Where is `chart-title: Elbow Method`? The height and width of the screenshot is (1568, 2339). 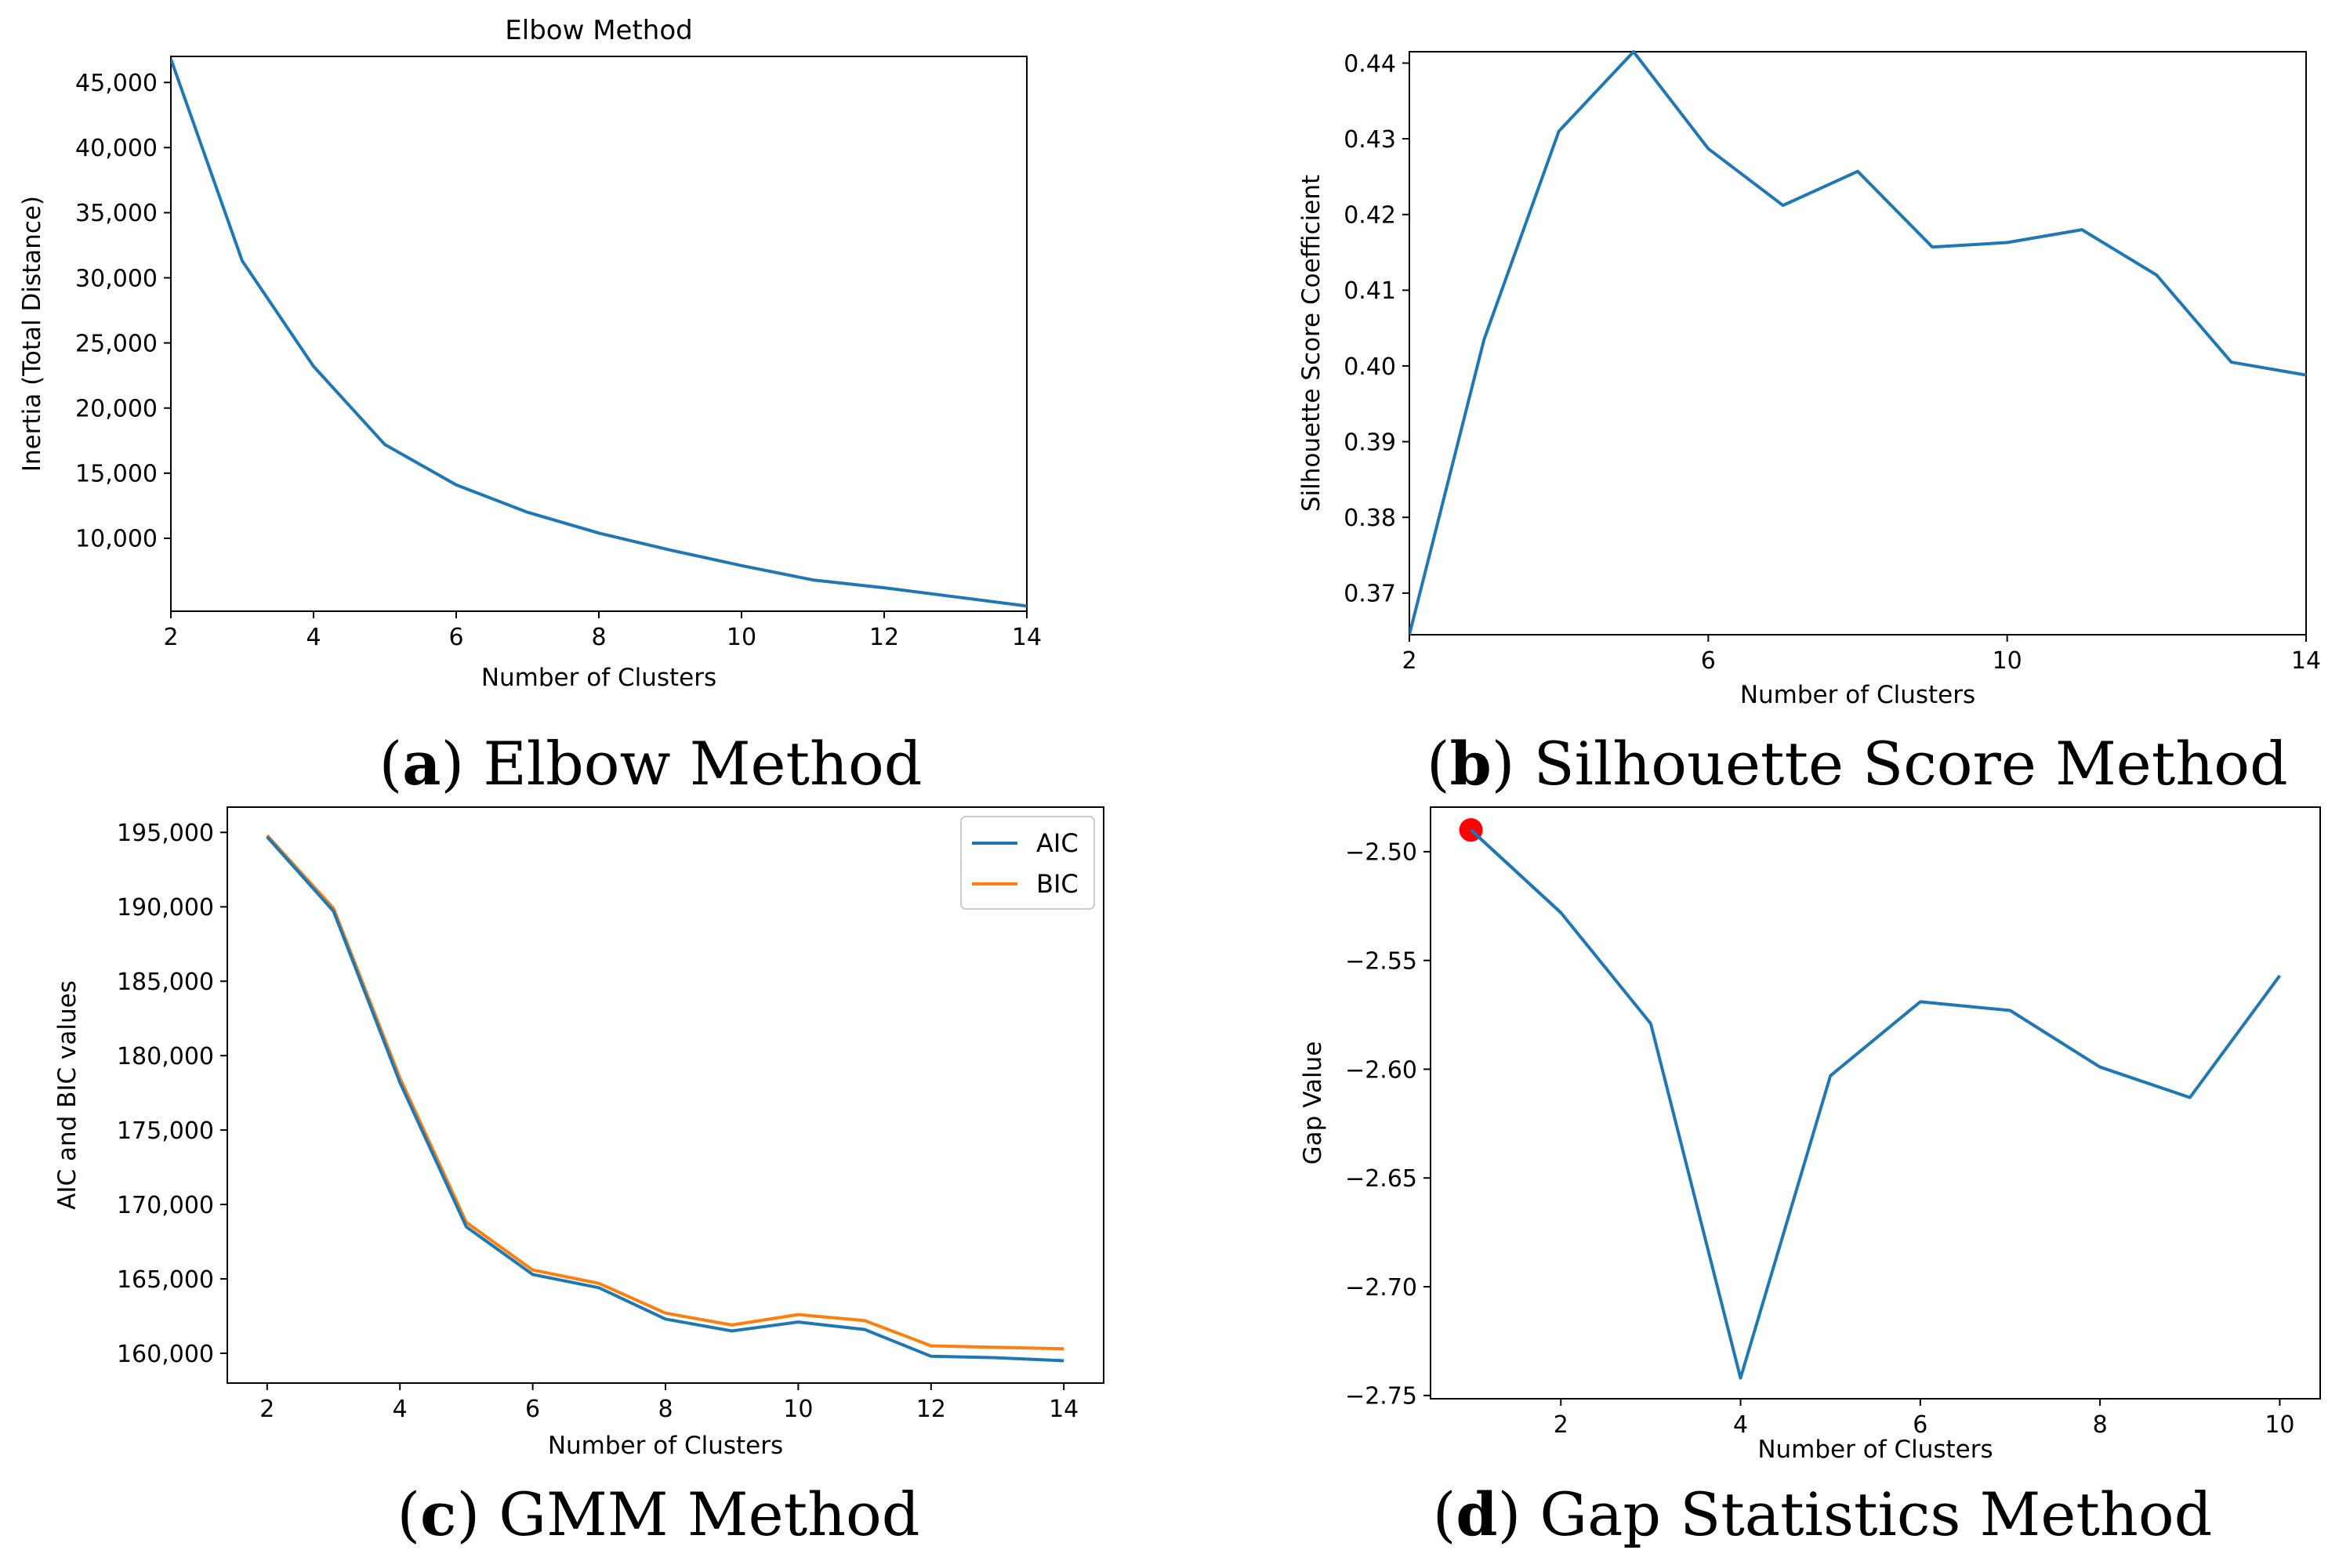 chart-title: Elbow Method is located at coordinates (598, 30).